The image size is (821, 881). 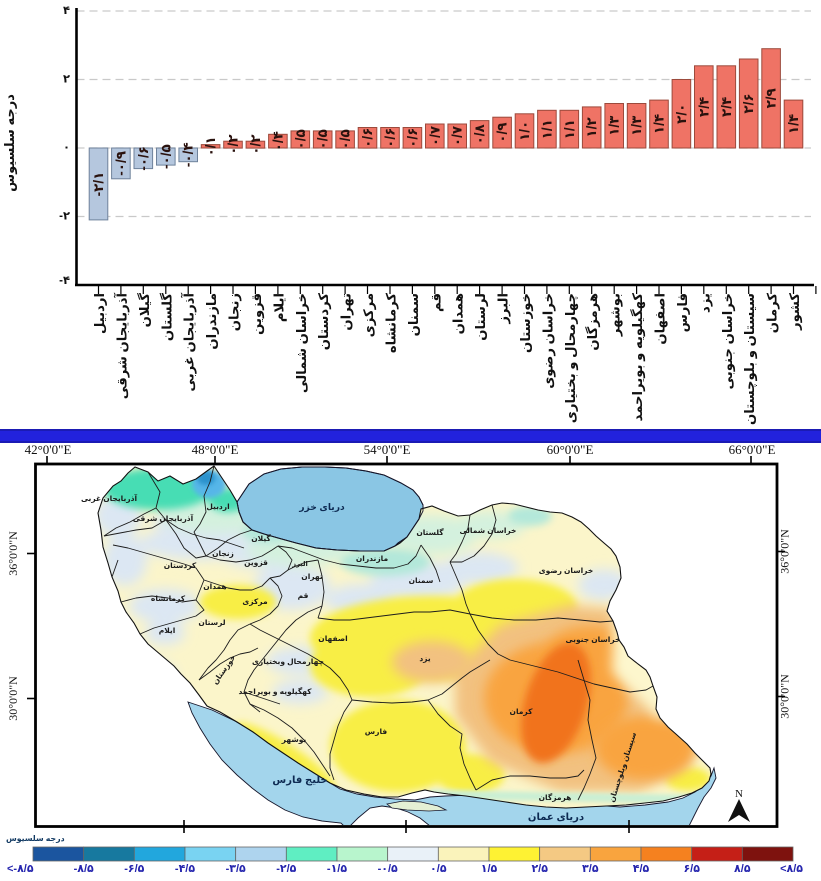 What do you see at coordinates (66, 148) in the screenshot?
I see `svg-text: ۰` at bounding box center [66, 148].